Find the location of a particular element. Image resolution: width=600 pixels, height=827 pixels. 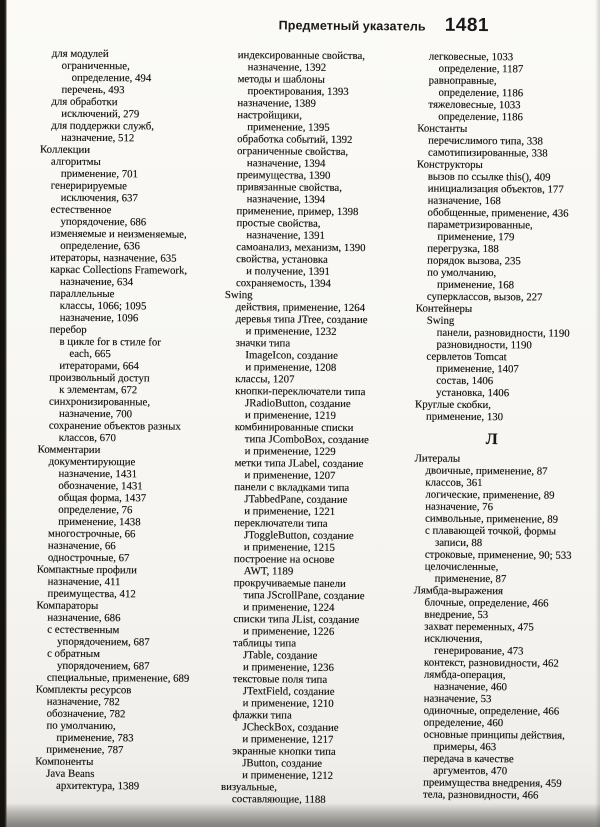

page-number: 1481 is located at coordinates (467, 25).